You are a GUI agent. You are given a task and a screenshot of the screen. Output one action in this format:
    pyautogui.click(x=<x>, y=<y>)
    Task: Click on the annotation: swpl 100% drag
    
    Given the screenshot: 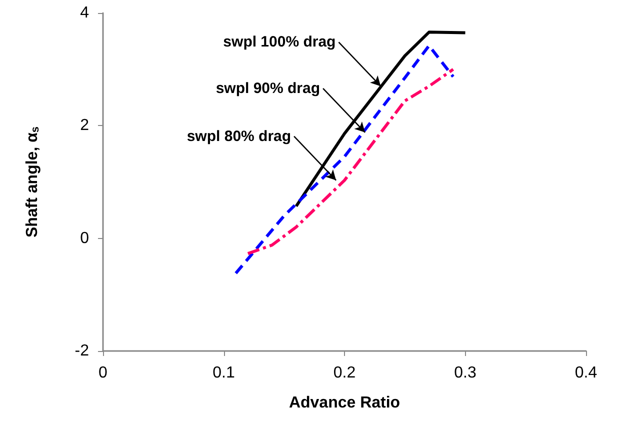 What is the action you would take?
    pyautogui.click(x=279, y=42)
    